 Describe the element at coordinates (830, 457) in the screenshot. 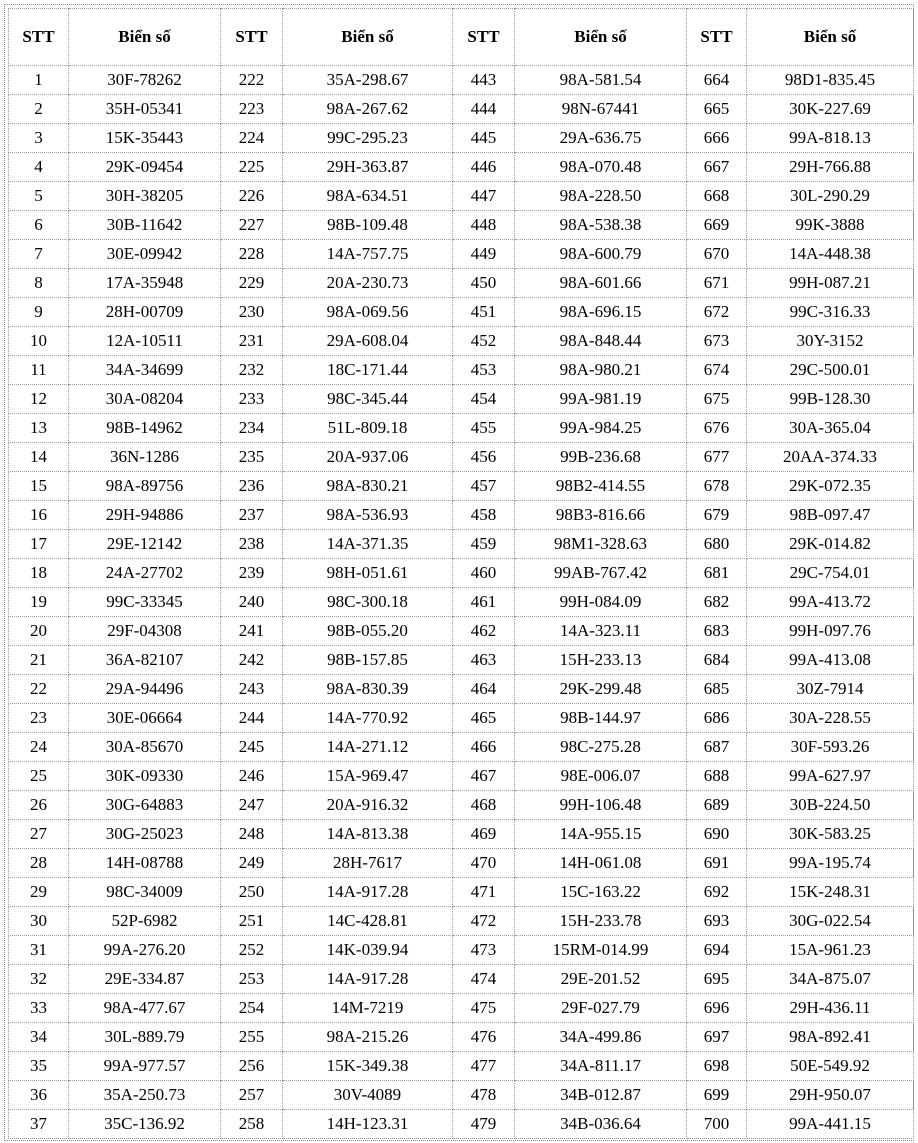

I see `plate-number-cell: 20AA-374.33` at that location.